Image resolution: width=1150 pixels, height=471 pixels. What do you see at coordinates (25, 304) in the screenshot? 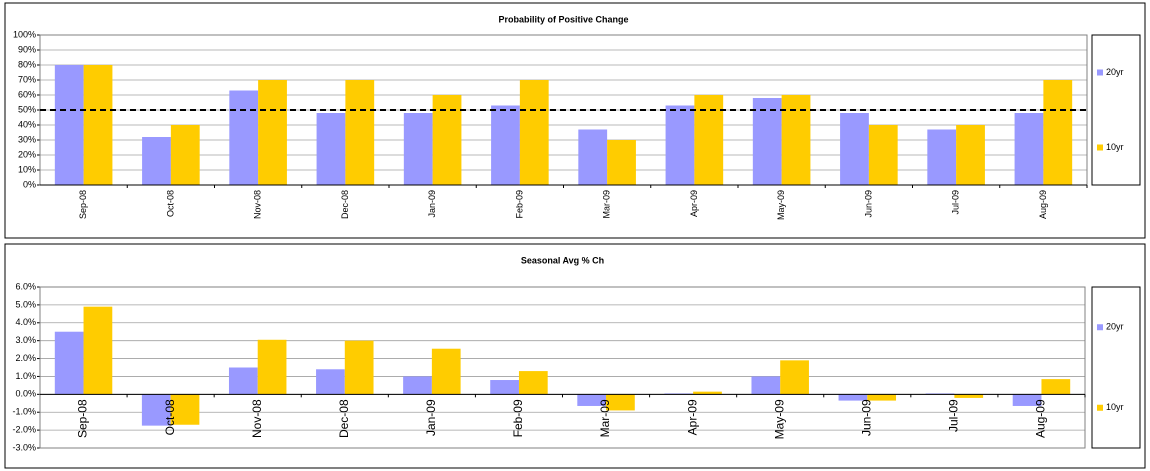
I see `y-tick-label: 5.0%` at bounding box center [25, 304].